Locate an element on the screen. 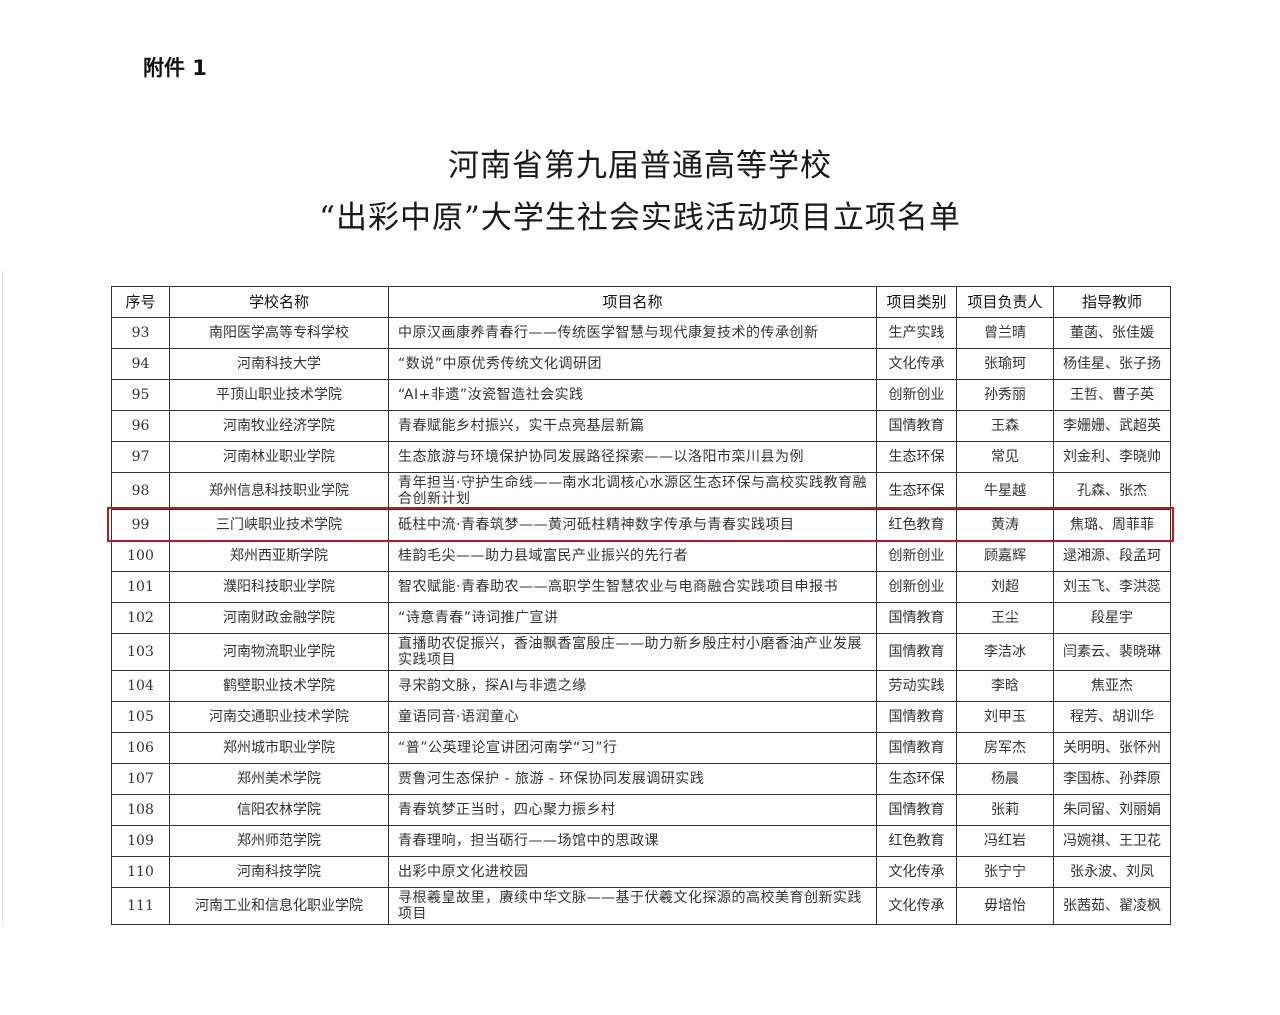 The height and width of the screenshot is (1015, 1280). cell-number: 101 is located at coordinates (140, 587).